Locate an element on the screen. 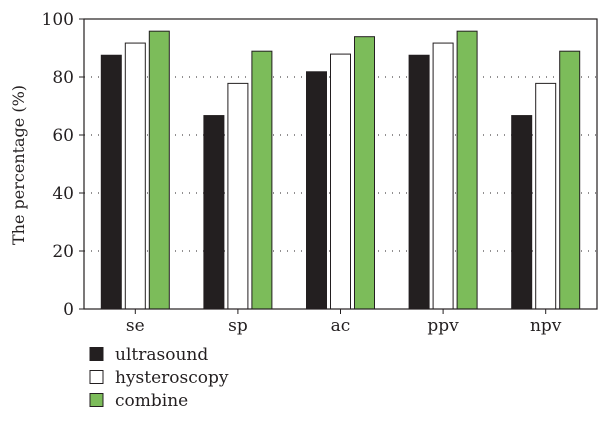  x-tick-label: sp is located at coordinates (238, 326).